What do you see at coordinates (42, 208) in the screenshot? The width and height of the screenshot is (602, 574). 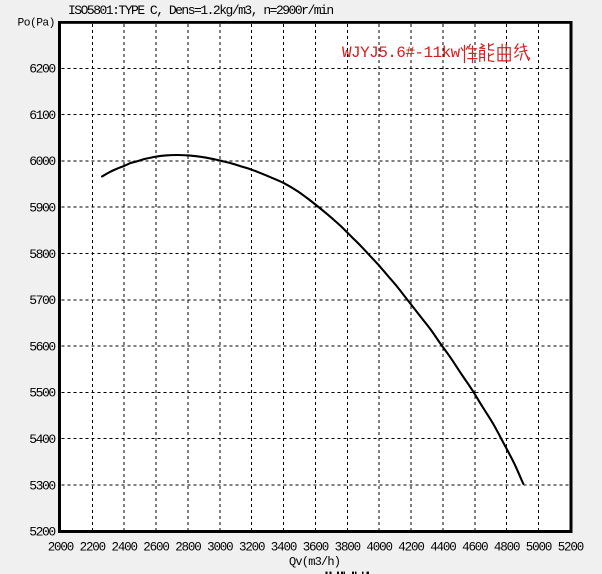 I see `svg-text: 5900` at bounding box center [42, 208].